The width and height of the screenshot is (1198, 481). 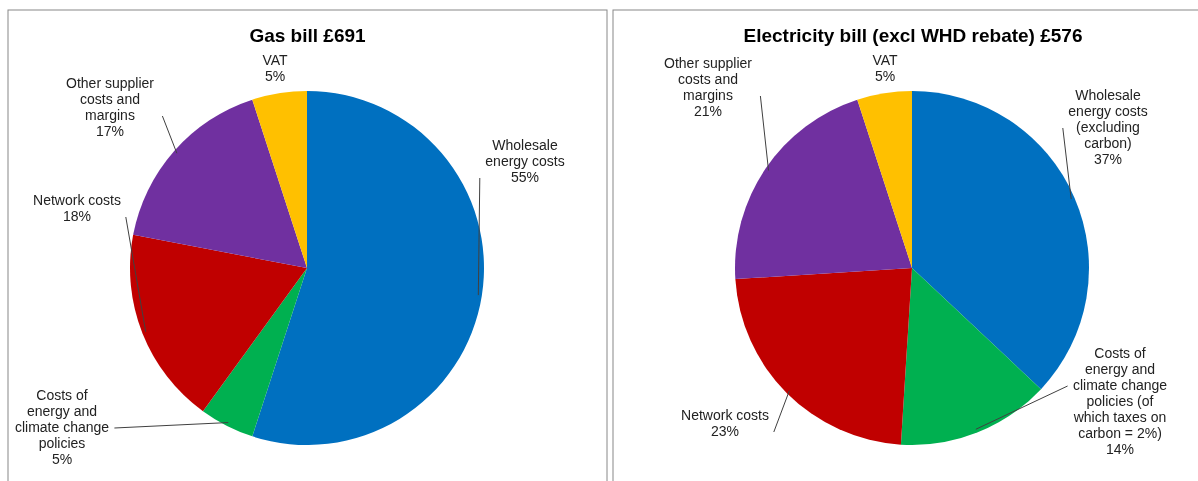 What do you see at coordinates (1120, 449) in the screenshot?
I see `data-label: 14%` at bounding box center [1120, 449].